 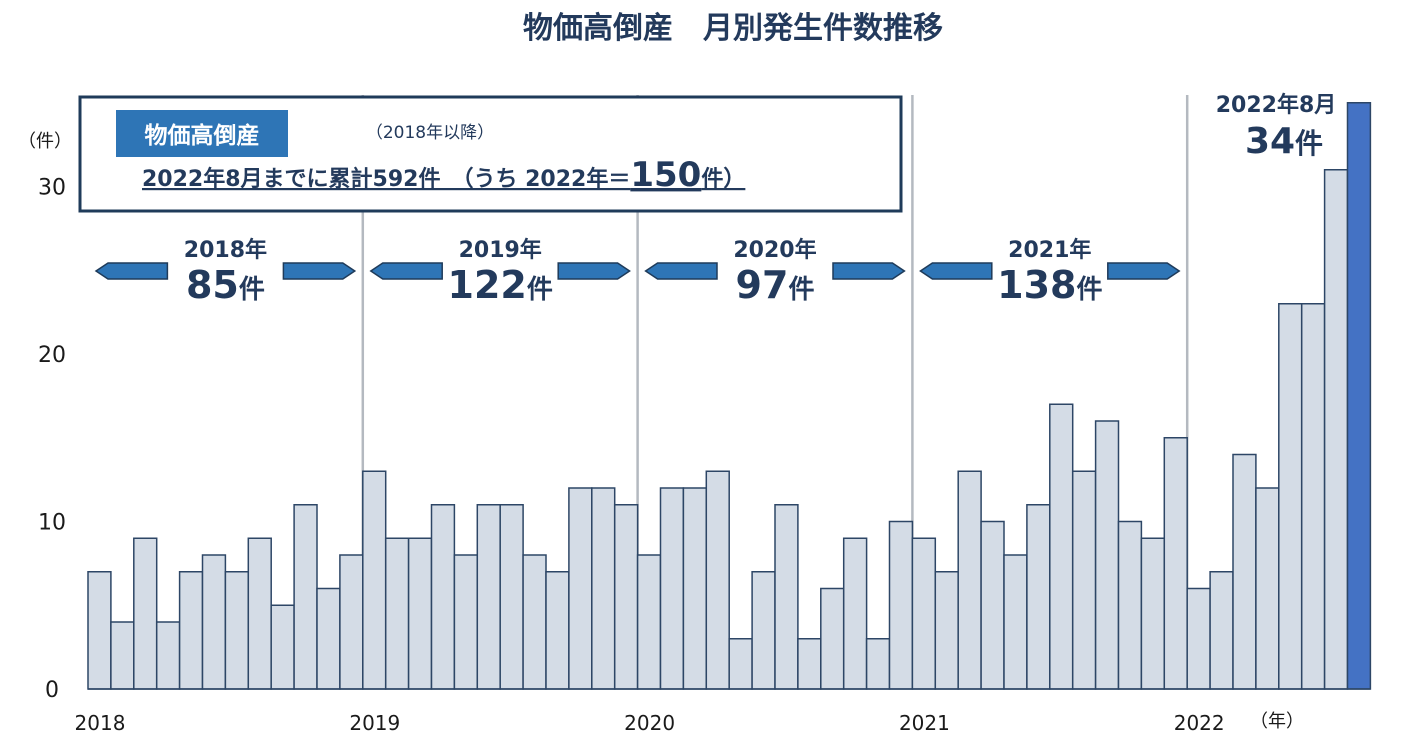 I want to click on summary-text-big: 150, so click(x=665, y=175).